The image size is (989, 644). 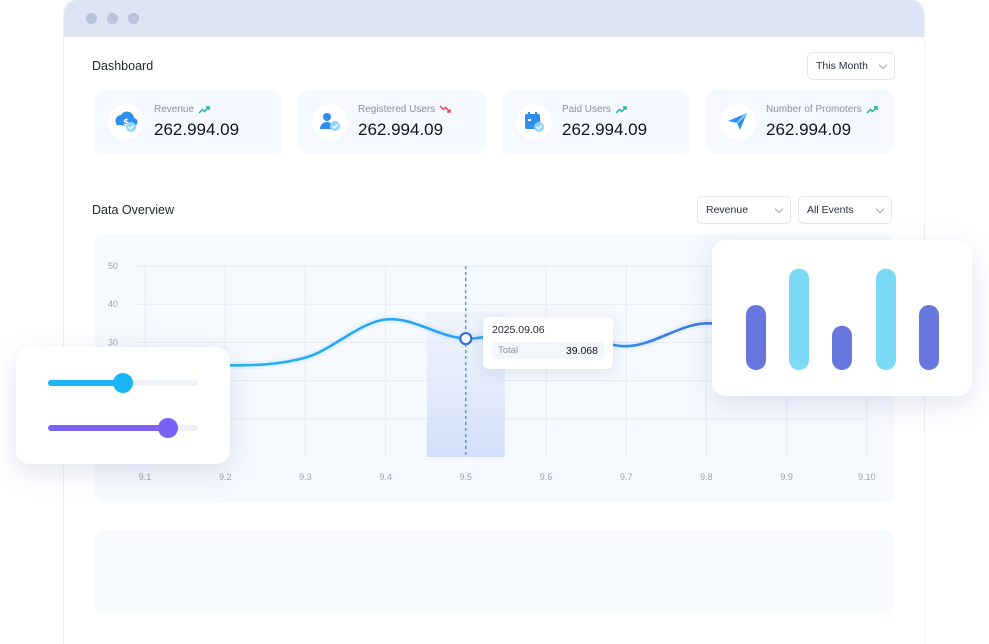 What do you see at coordinates (133, 210) in the screenshot?
I see `data-overview-title: Data Overview` at bounding box center [133, 210].